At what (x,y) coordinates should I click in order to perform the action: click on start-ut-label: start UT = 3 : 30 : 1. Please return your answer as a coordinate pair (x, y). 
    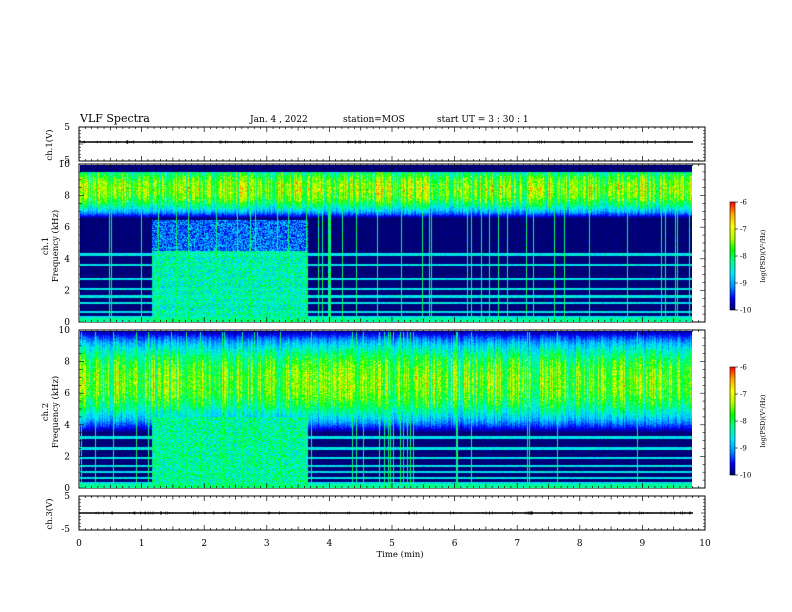
    Looking at the image, I should click on (483, 120).